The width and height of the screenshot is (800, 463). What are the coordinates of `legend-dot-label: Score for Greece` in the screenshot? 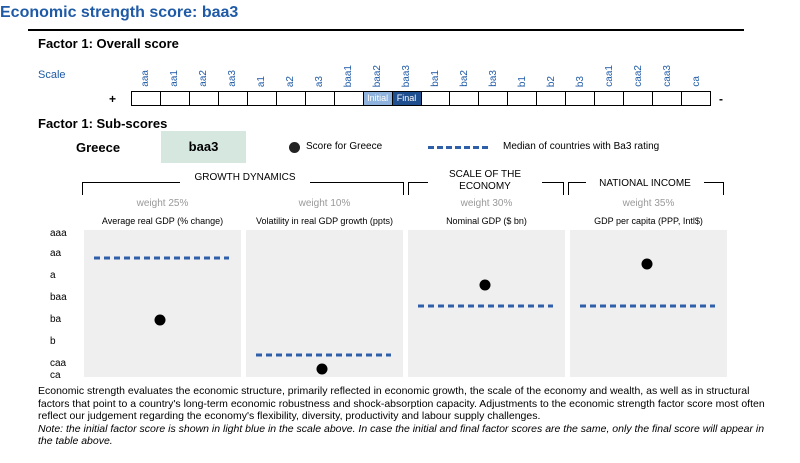 It's located at (344, 146).